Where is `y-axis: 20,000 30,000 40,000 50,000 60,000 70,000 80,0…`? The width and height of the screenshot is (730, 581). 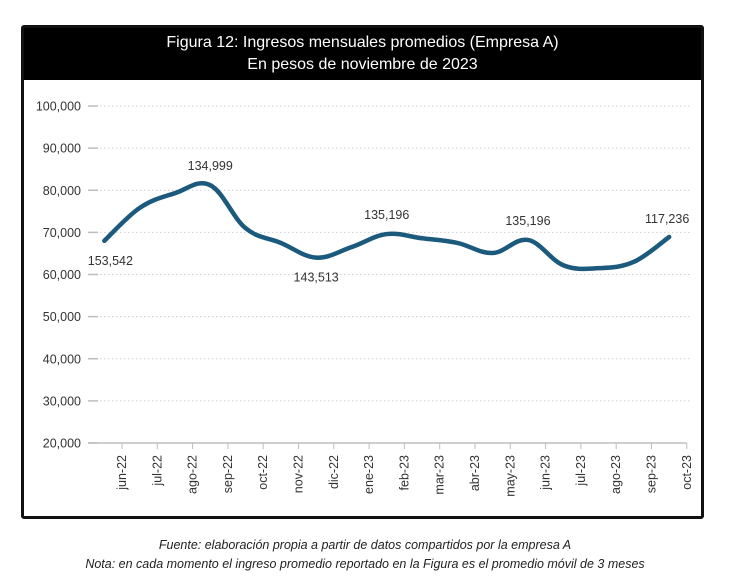
y-axis: 20,000 30,000 40,000 50,000 60,000 70,000 80,0… is located at coordinates (67, 275).